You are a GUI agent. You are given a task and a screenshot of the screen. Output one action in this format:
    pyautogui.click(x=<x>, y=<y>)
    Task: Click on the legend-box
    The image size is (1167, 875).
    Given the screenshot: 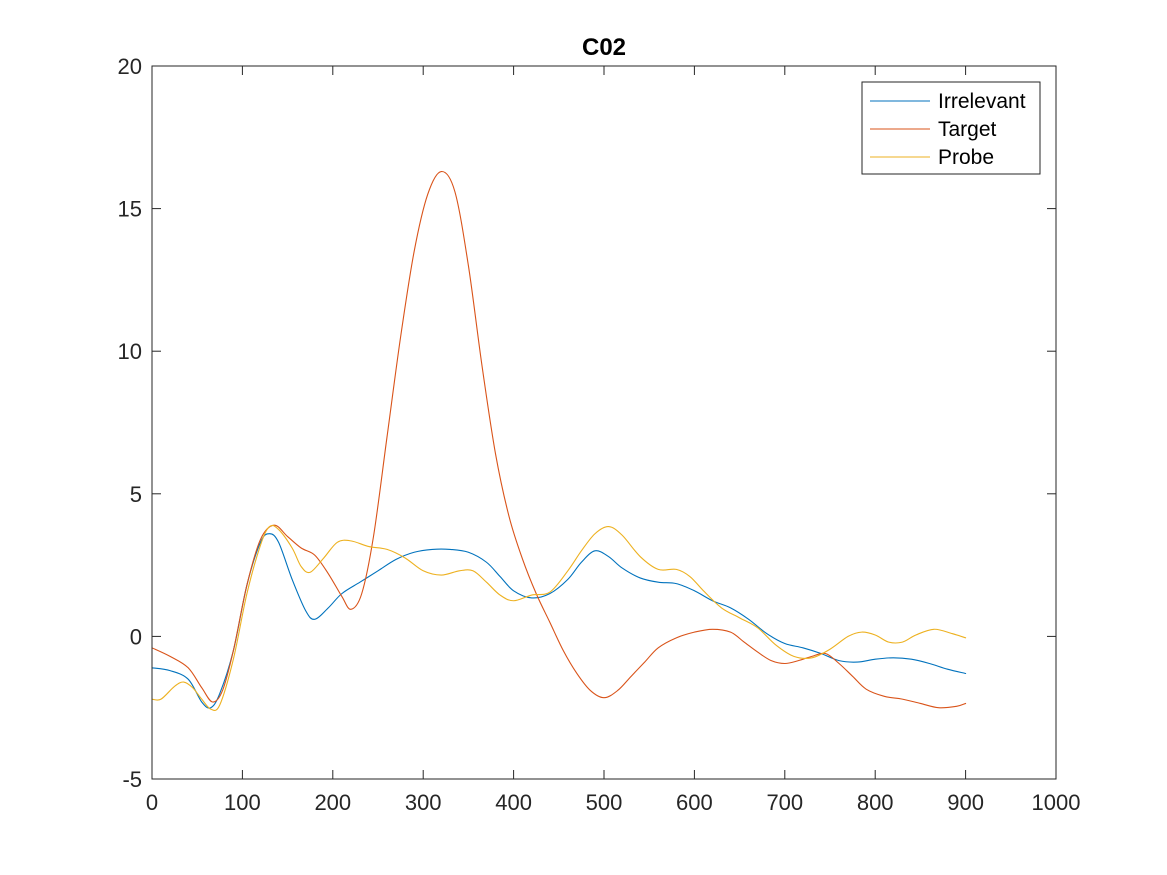 What is the action you would take?
    pyautogui.click(x=951, y=128)
    